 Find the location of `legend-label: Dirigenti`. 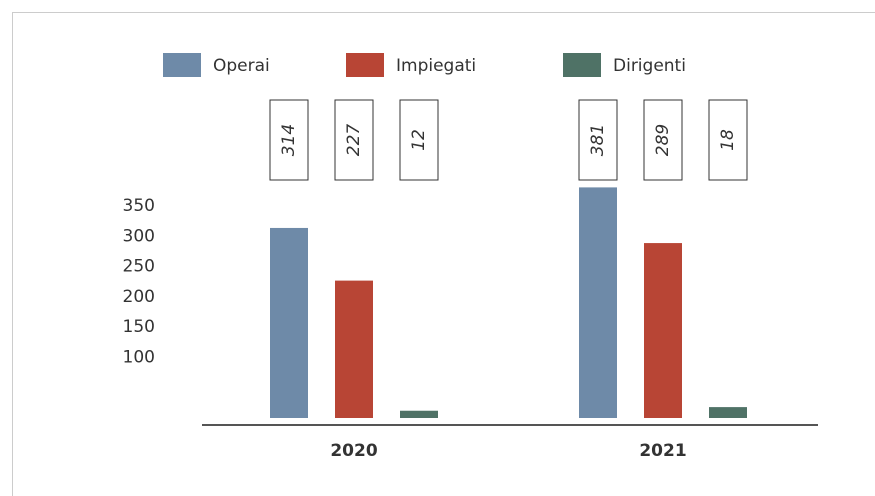

legend-label: Dirigenti is located at coordinates (649, 66).